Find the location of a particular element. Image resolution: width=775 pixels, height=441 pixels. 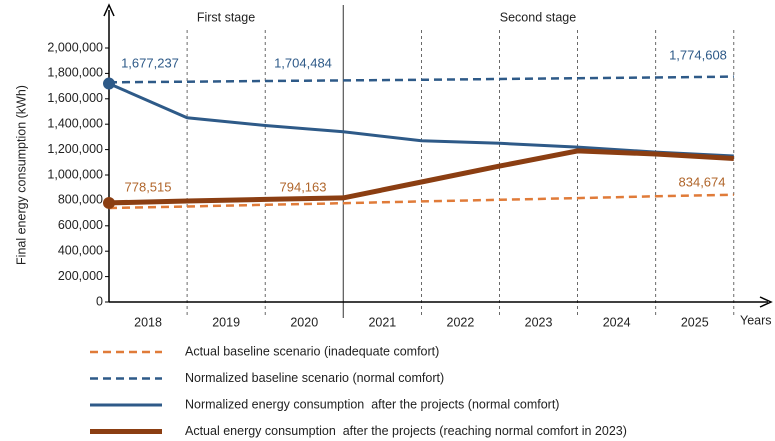

y-tick-label: 0 is located at coordinates (99, 301).